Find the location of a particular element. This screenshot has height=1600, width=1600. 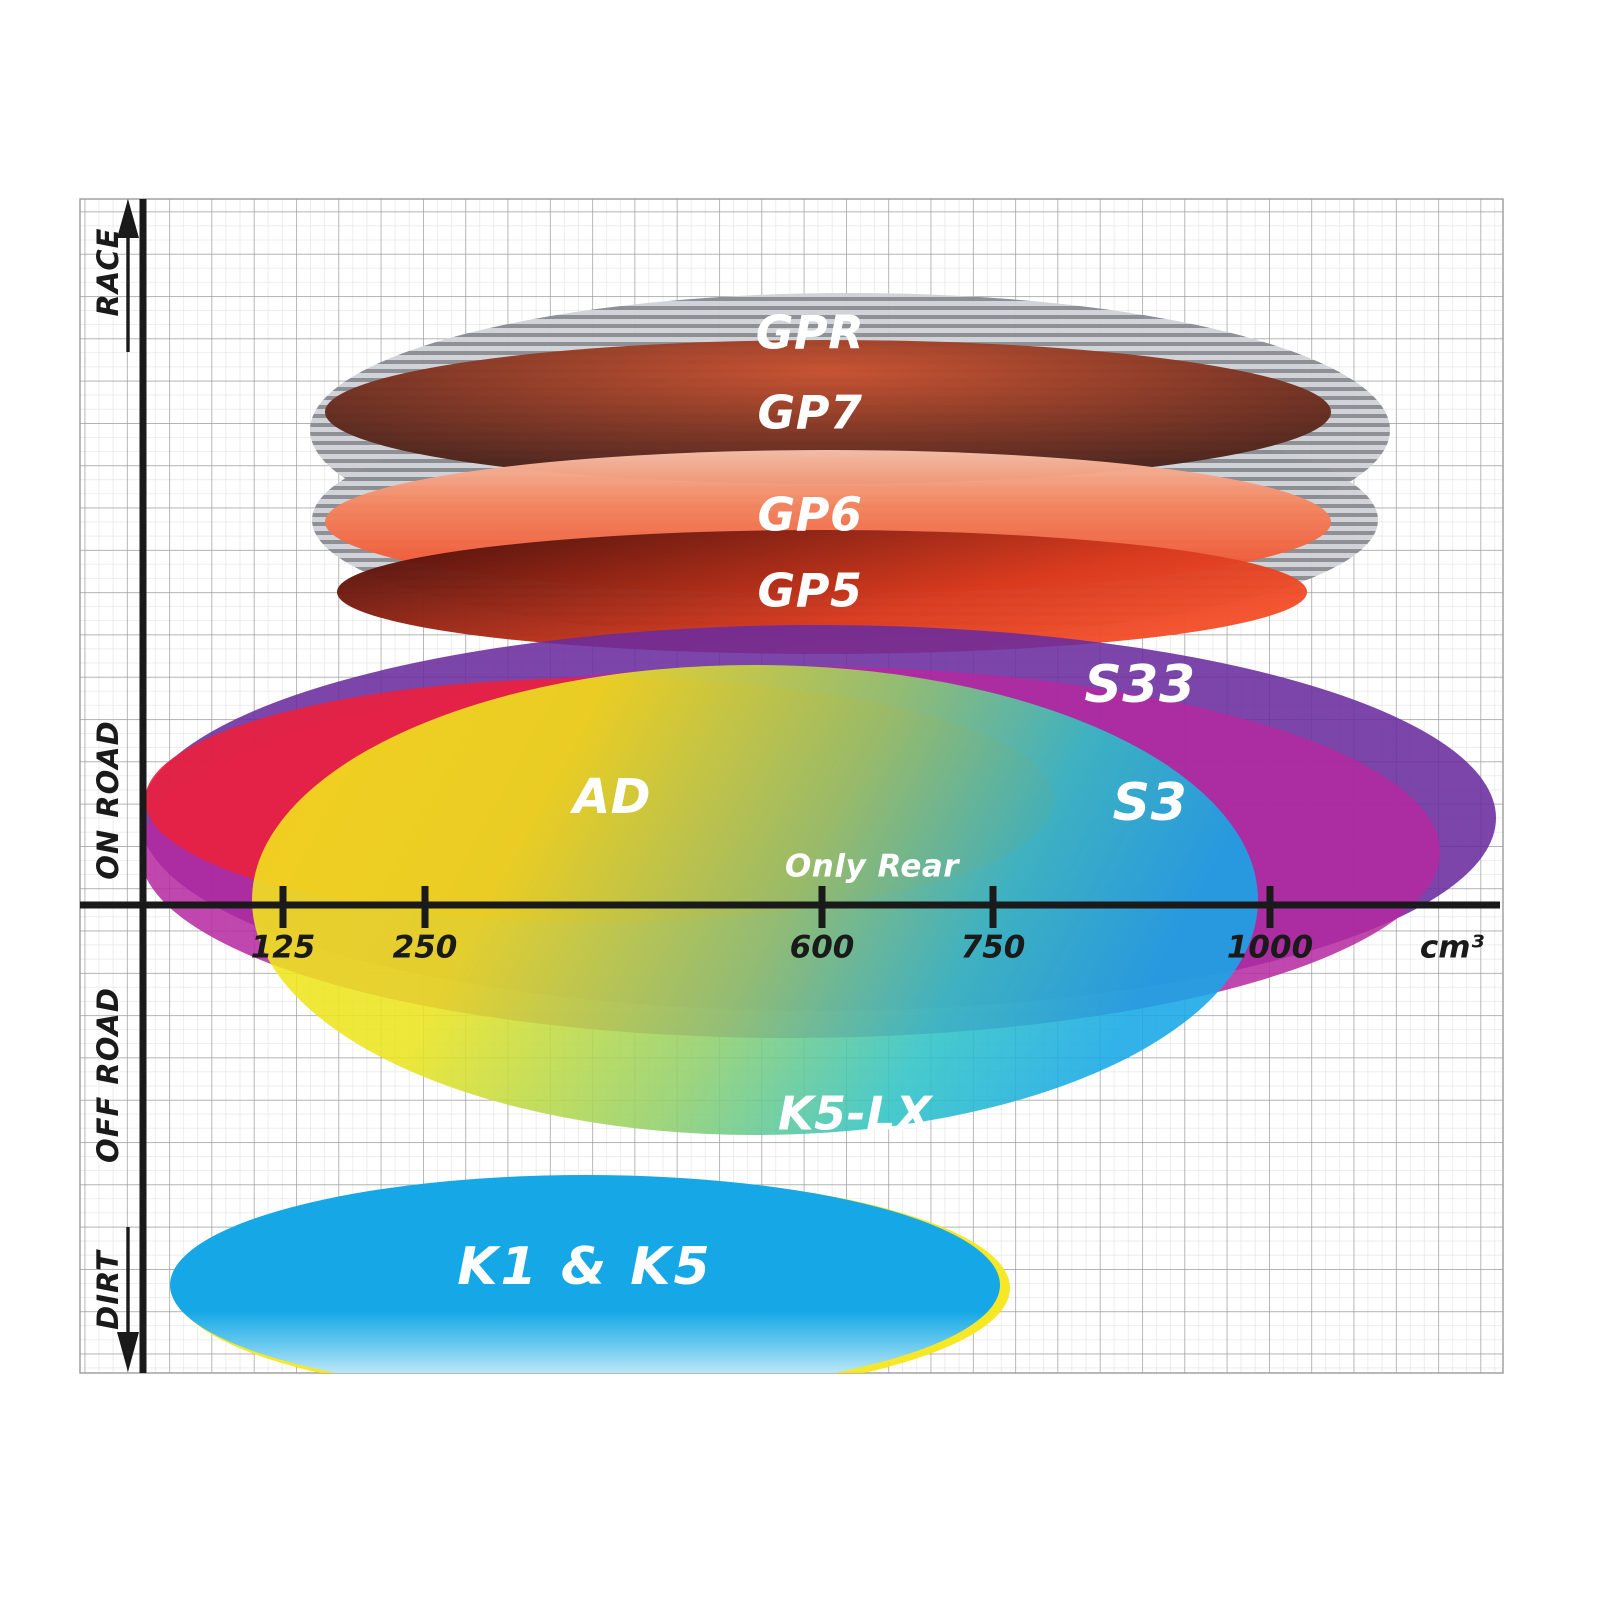

race-direction-arrow is located at coordinates (128, 275).